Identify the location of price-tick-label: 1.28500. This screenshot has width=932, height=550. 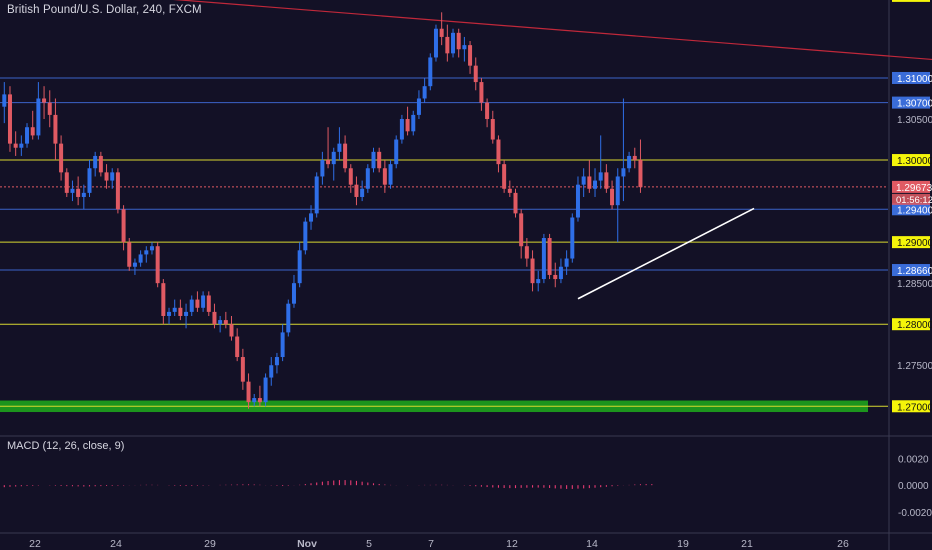
(914, 284).